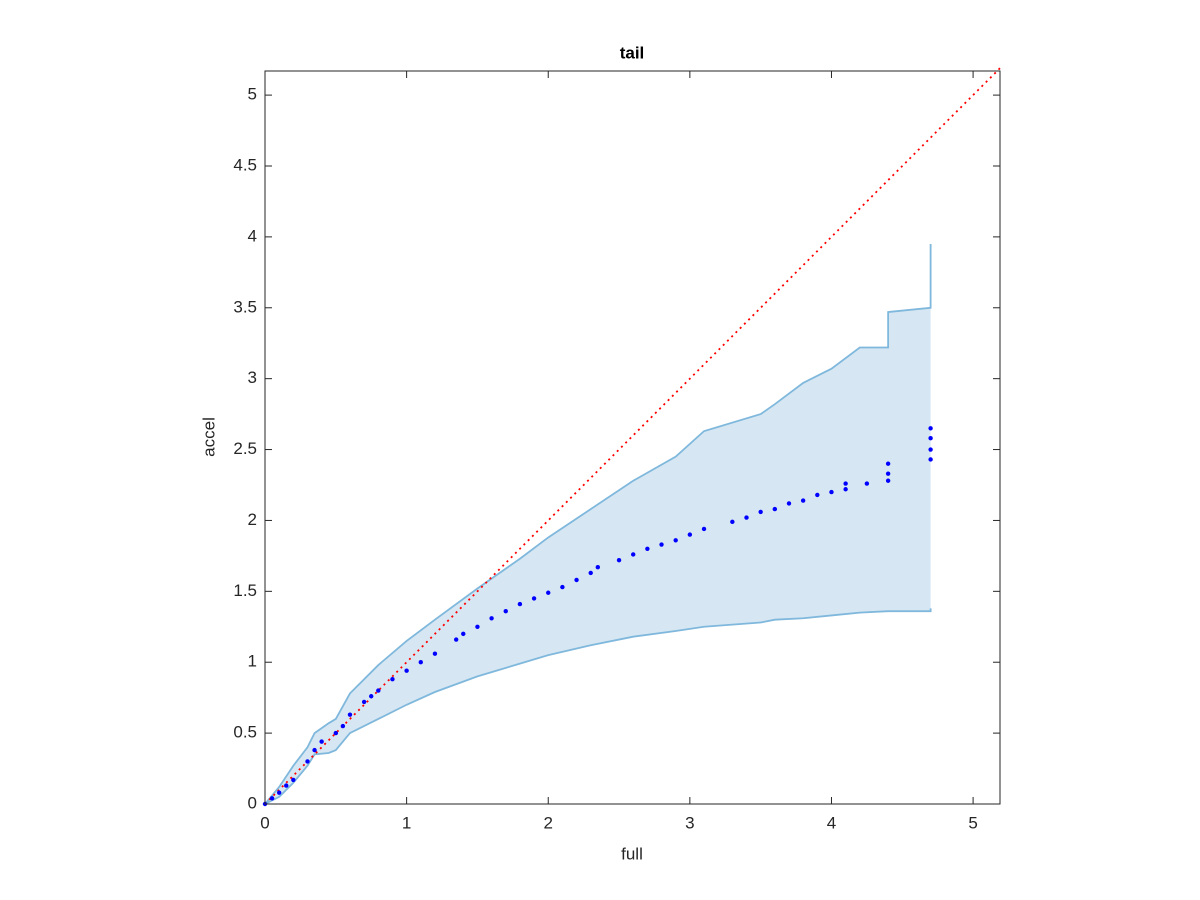  I want to click on y-tick-label: 2, so click(252, 519).